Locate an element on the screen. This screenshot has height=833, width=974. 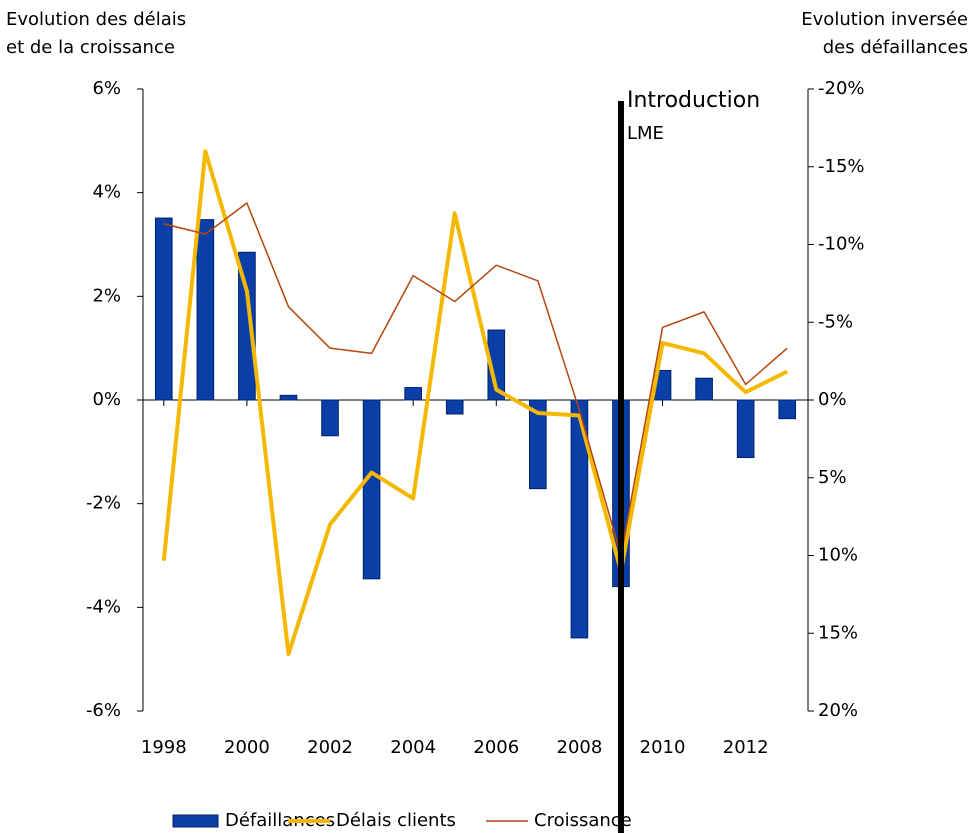
legend-label: Défaillances is located at coordinates (280, 820).